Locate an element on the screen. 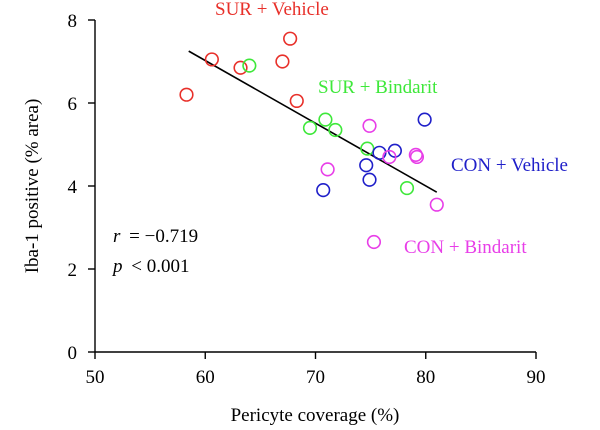 This screenshot has height=430, width=600. y-tick-label: 4 is located at coordinates (73, 187).